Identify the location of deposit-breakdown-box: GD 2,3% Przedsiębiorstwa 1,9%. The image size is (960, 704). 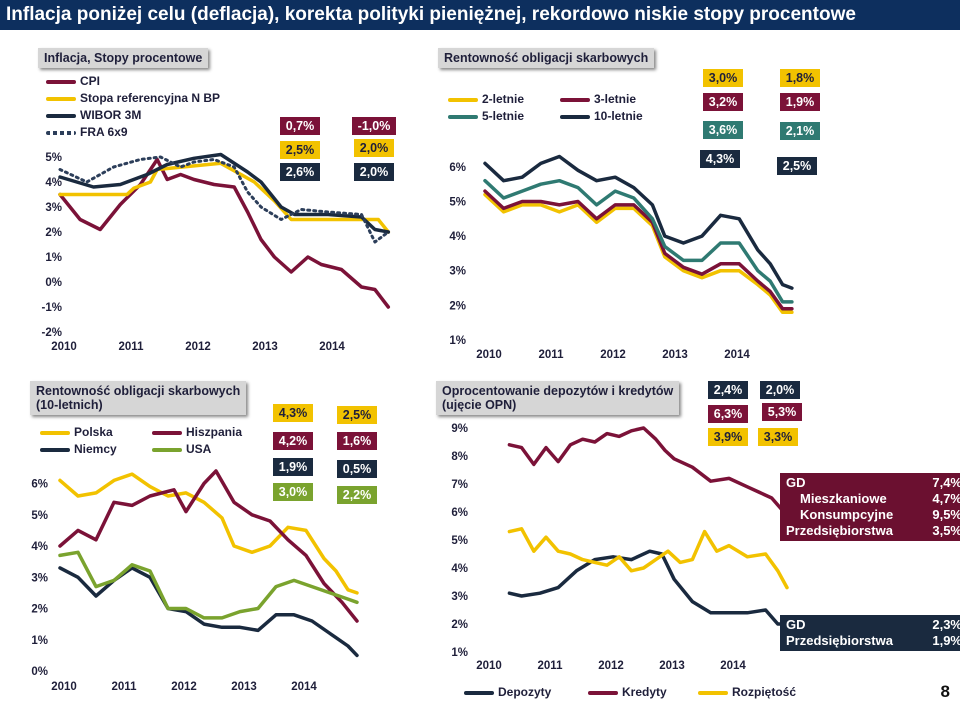
(870, 633).